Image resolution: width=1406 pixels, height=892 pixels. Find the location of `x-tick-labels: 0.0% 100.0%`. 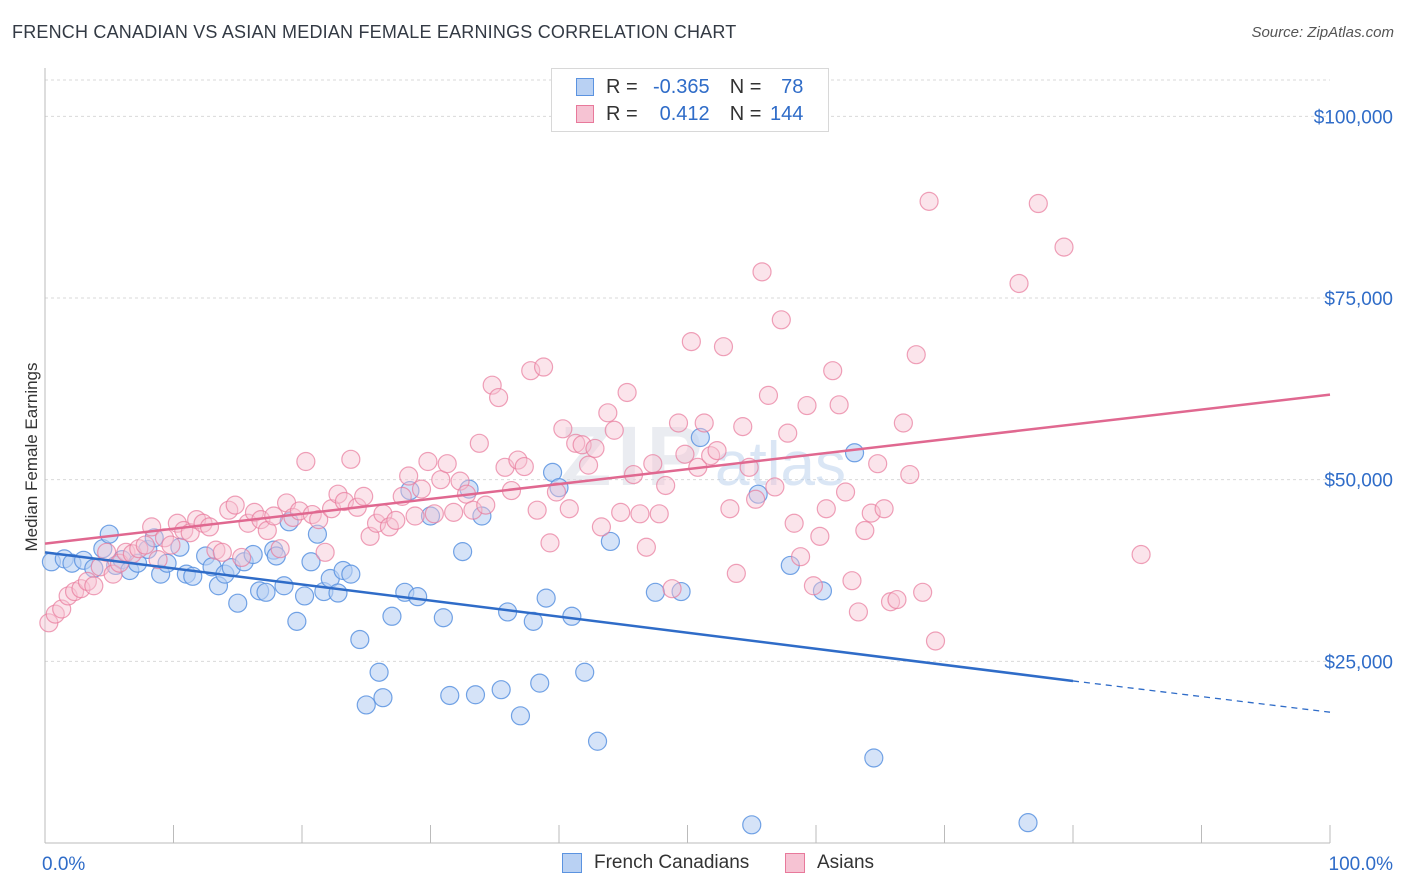

x-tick-labels: 0.0% 100.0% is located at coordinates (717, 864).